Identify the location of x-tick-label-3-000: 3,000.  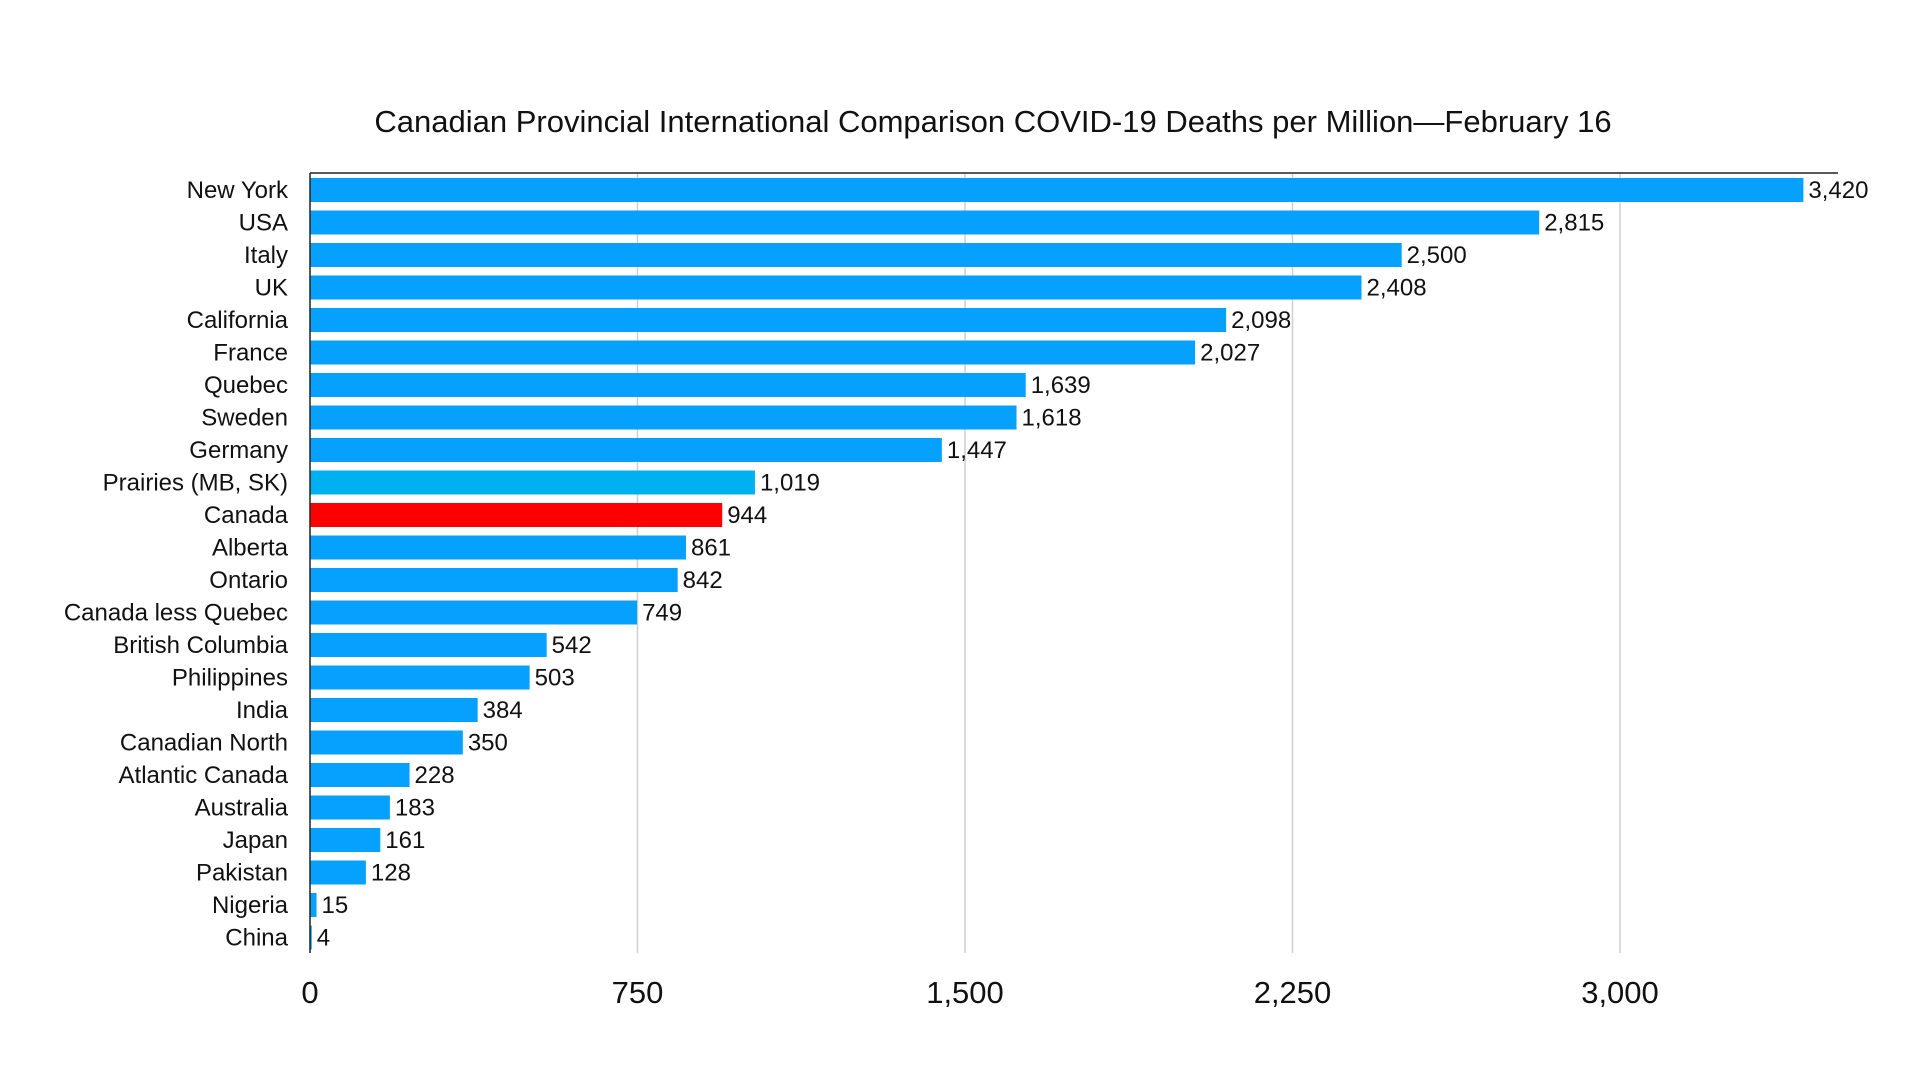
(1620, 992).